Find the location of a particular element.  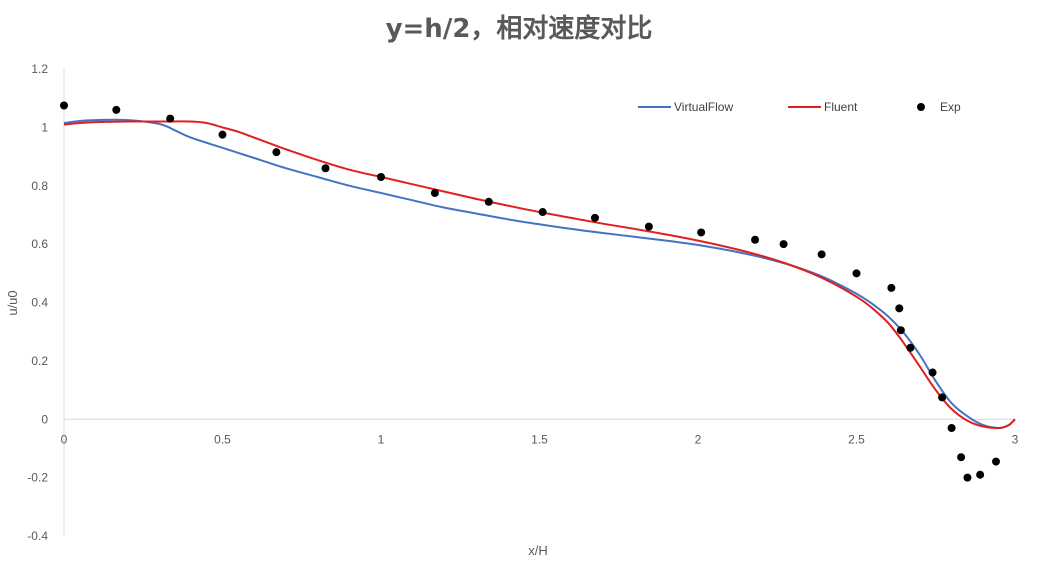

x-axis-title: x/H is located at coordinates (538, 550).